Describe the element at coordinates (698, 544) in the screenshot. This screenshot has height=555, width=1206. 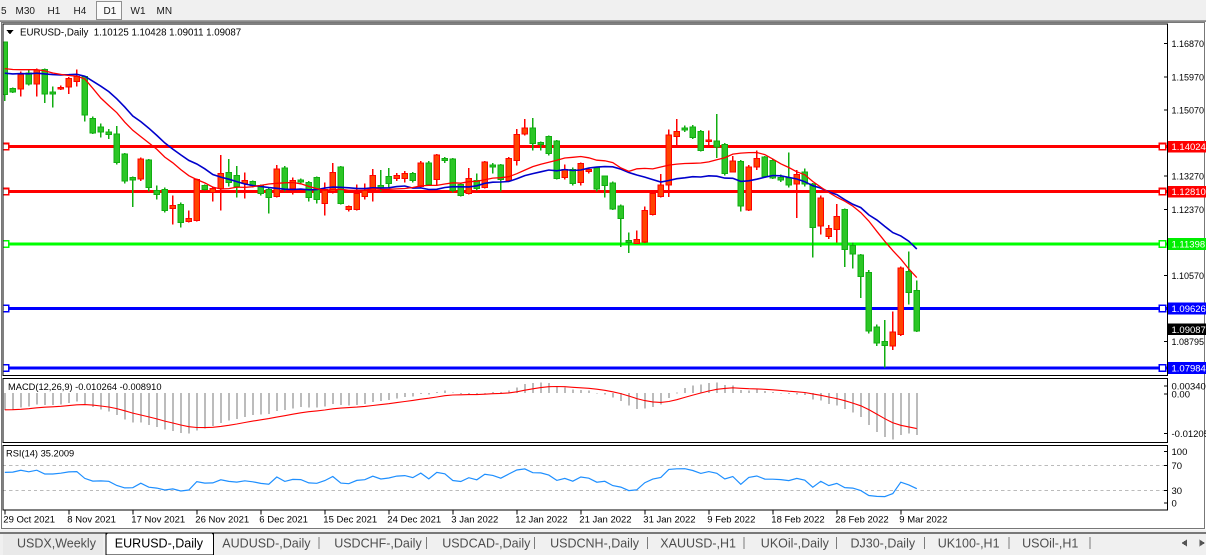
I see `svg-text: XAUUSD-,H1` at that location.